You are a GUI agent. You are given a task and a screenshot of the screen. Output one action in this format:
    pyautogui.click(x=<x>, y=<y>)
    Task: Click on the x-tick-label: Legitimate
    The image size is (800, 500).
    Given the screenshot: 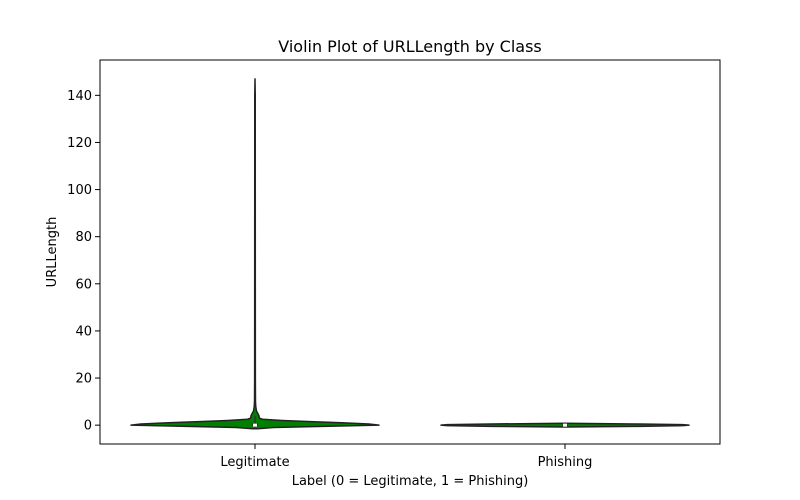 What is the action you would take?
    pyautogui.click(x=254, y=462)
    